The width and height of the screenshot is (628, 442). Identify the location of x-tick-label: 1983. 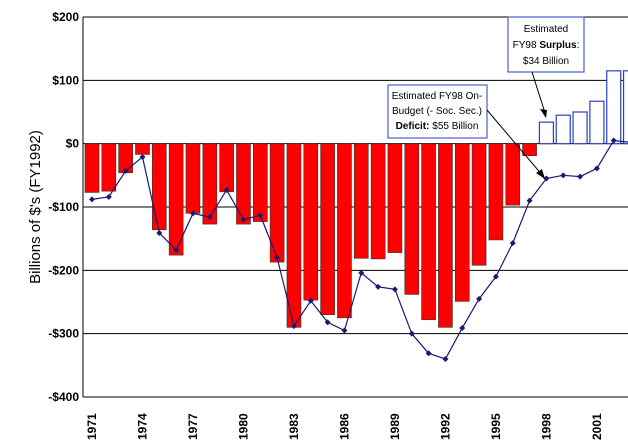
(294, 426).